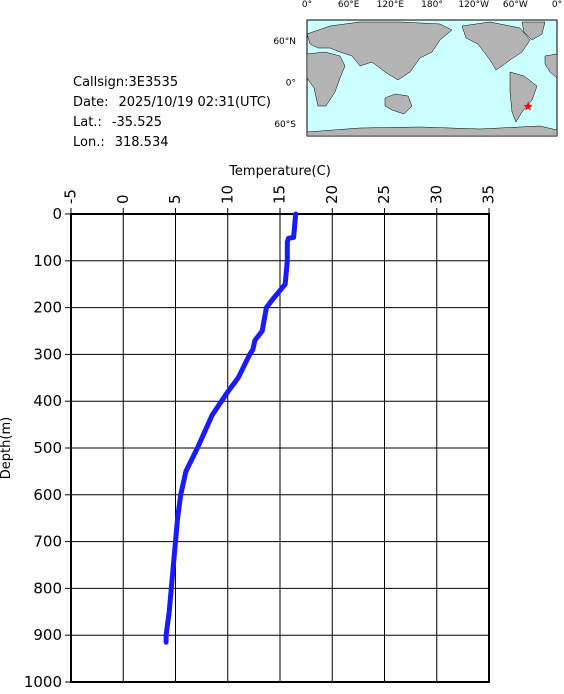  I want to click on x-tick-label: 35, so click(489, 194).